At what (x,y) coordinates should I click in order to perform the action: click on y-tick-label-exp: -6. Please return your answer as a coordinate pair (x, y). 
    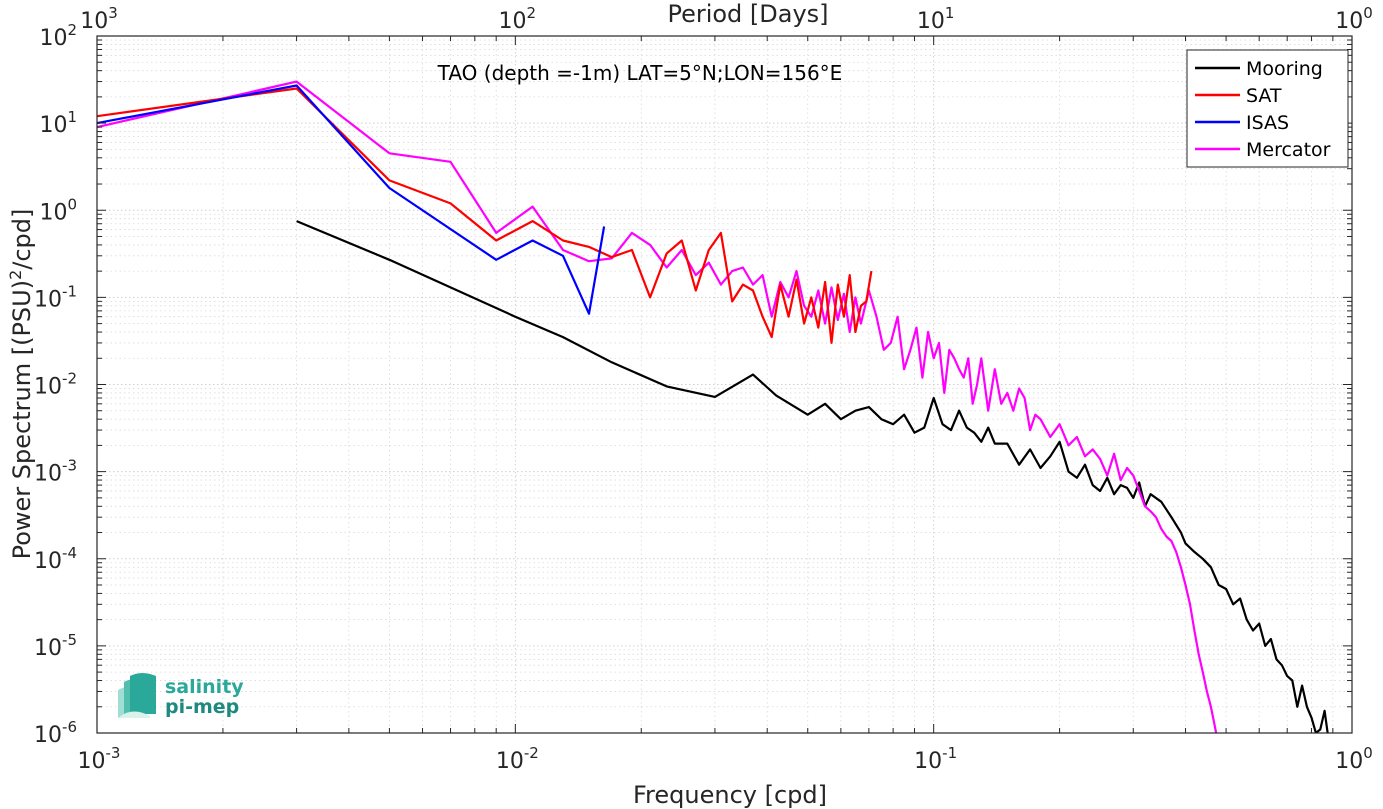
    Looking at the image, I should click on (69, 727).